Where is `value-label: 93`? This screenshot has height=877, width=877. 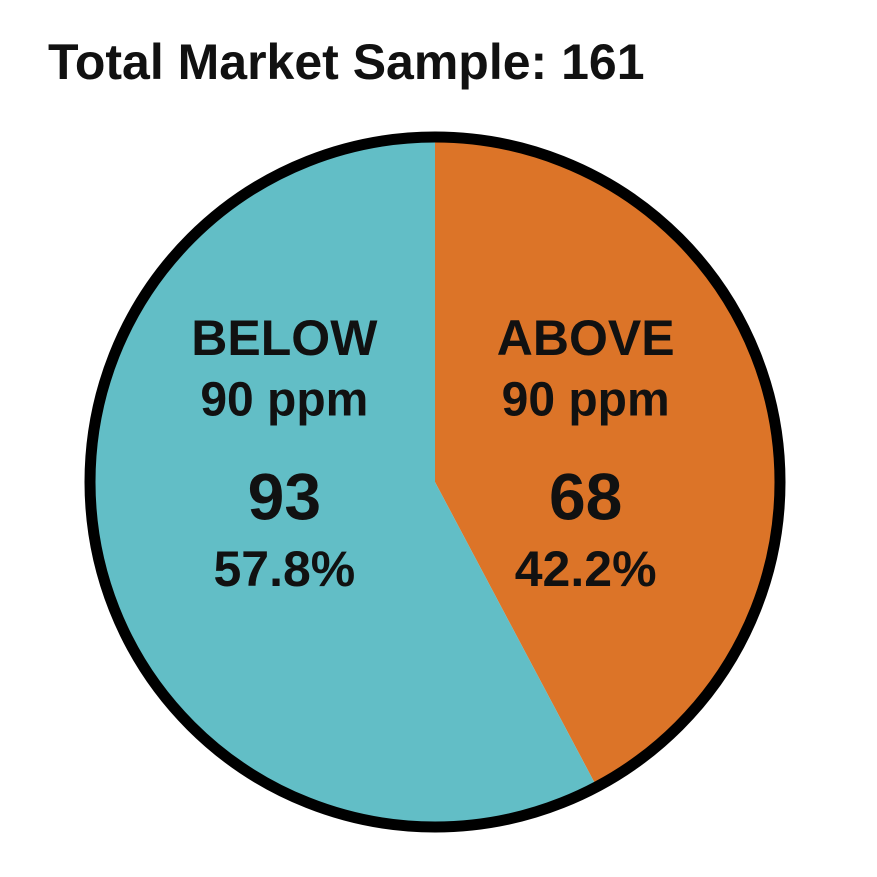 value-label: 93 is located at coordinates (284, 496).